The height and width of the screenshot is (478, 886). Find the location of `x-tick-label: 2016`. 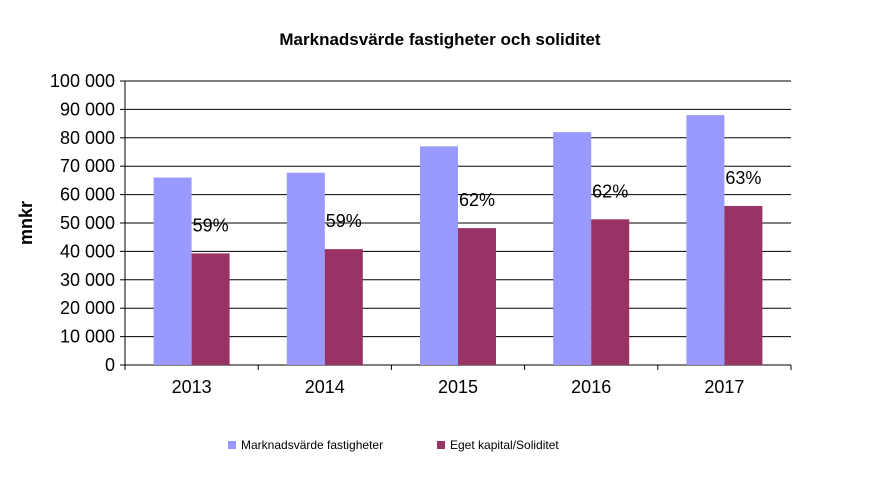

x-tick-label: 2016 is located at coordinates (591, 387).